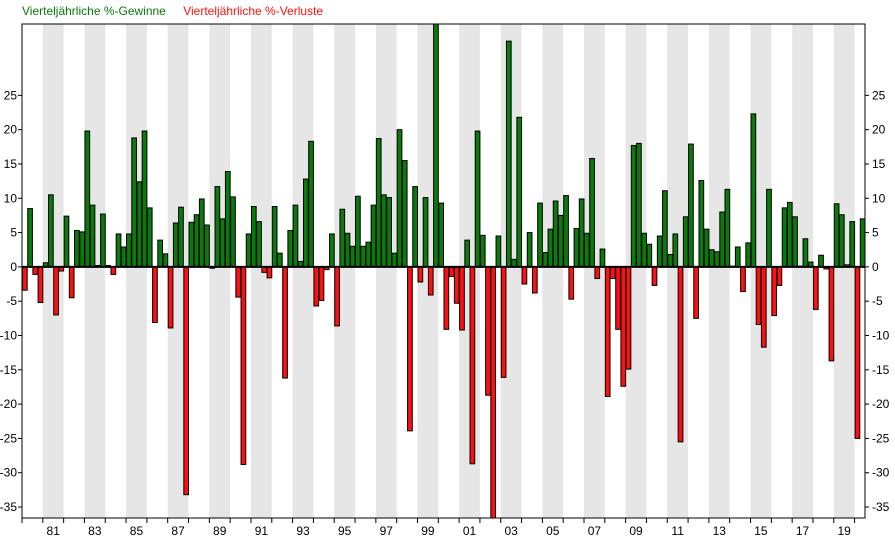  Describe the element at coordinates (54, 531) in the screenshot. I see `x-tick-label: 81` at that location.